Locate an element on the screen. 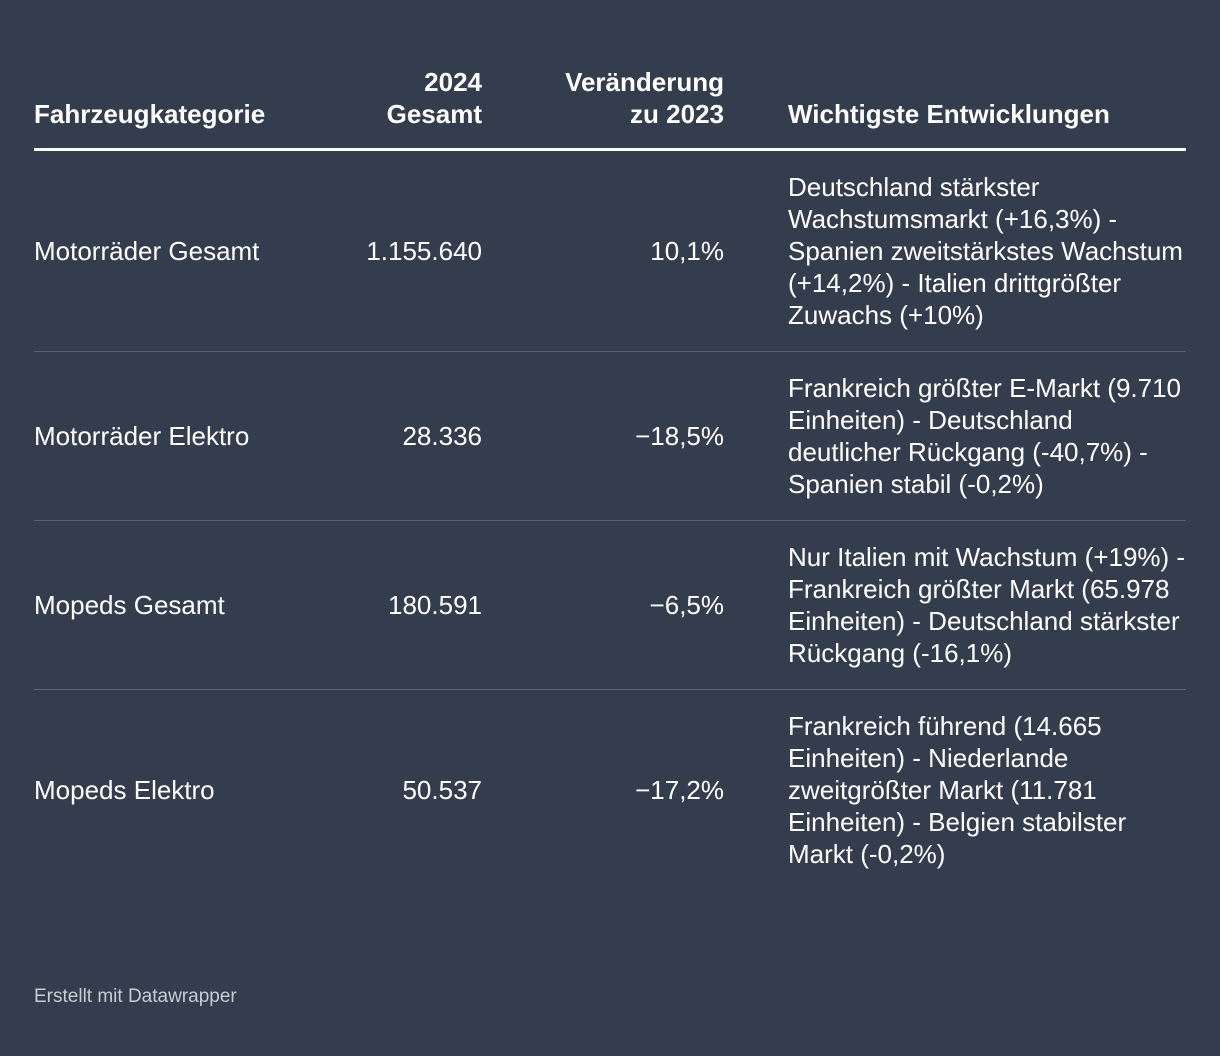 Image resolution: width=1220 pixels, height=1056 pixels. cell-category: Motorräder Gesamt is located at coordinates (147, 251).